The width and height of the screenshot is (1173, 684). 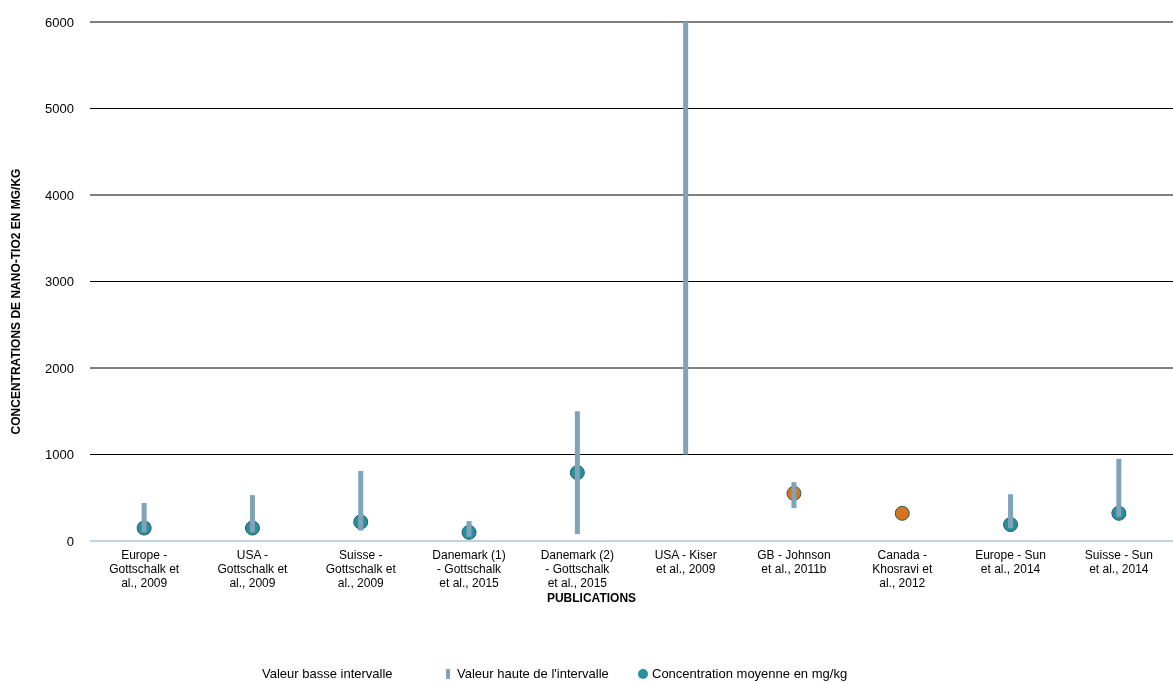 I want to click on legend-label: Valeur haute de l'intervalle, so click(x=533, y=673).